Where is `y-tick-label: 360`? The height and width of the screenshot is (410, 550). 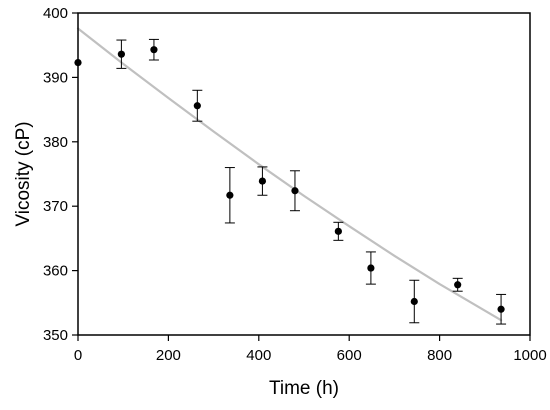
y-tick-label: 360 is located at coordinates (55, 271).